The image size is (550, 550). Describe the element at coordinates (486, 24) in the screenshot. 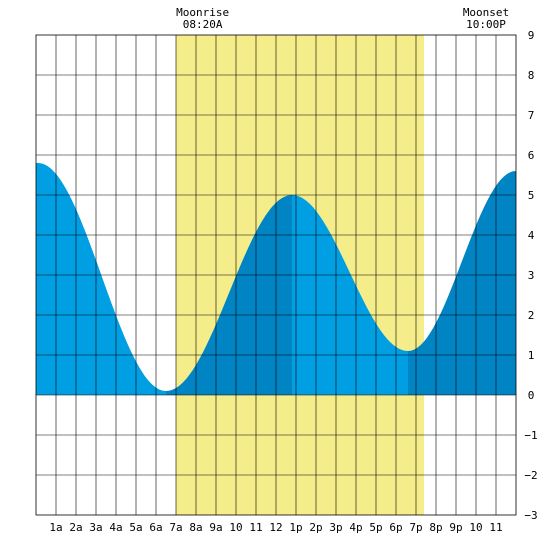

I see `moonset-time: 10:00P` at that location.